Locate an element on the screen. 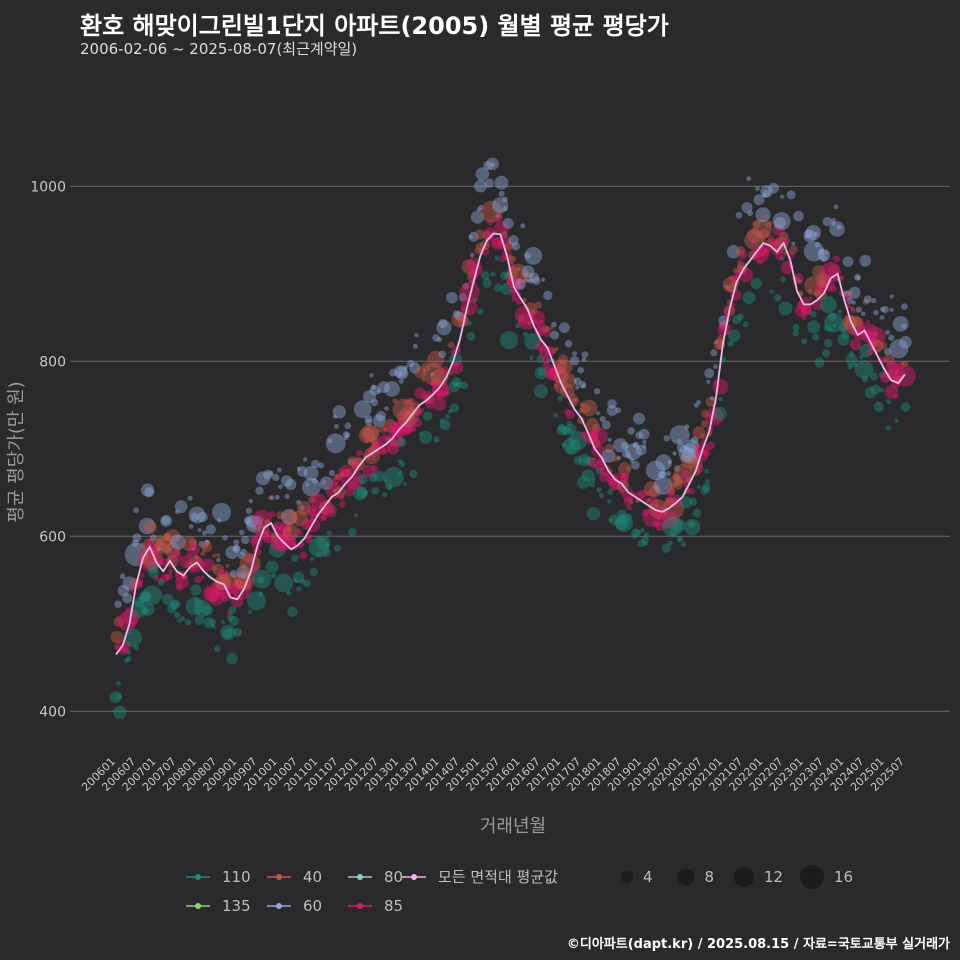 The height and width of the screenshot is (960, 960). y-tick-label: 1000 is located at coordinates (48, 187).